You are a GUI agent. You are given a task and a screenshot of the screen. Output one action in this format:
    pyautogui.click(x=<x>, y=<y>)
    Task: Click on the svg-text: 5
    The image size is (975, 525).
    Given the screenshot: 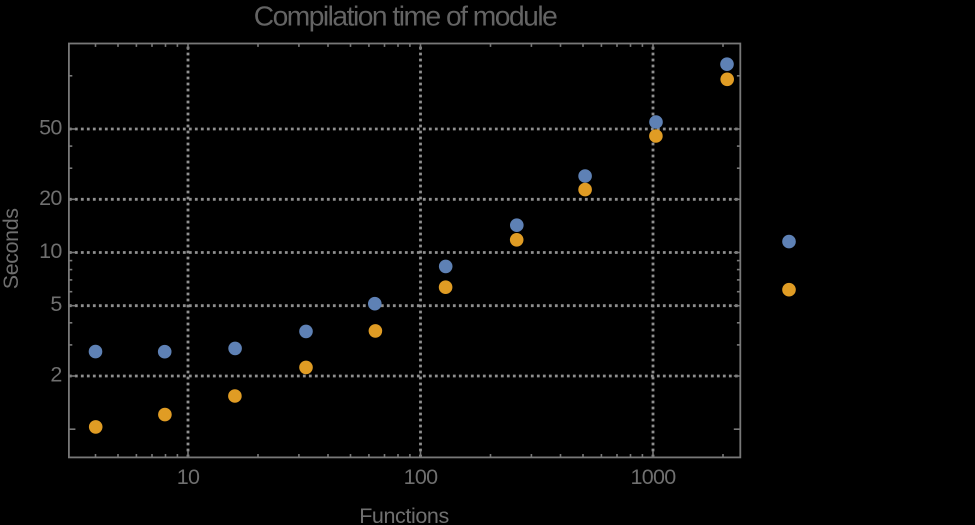 What is the action you would take?
    pyautogui.click(x=56, y=304)
    